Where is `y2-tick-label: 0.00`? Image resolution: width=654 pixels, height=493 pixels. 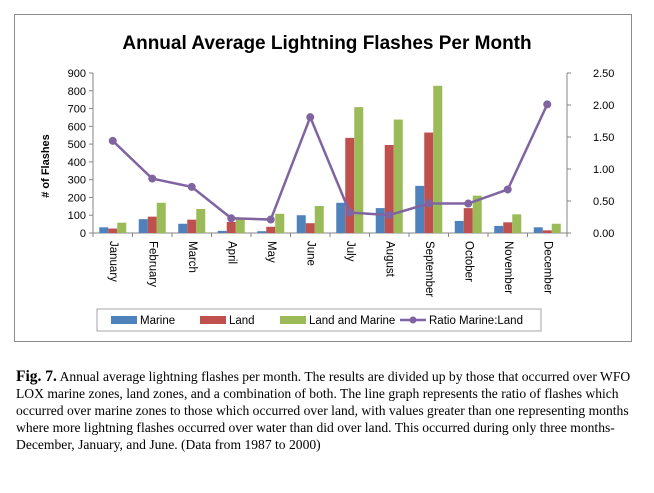 y2-tick-label: 0.00 is located at coordinates (603, 234).